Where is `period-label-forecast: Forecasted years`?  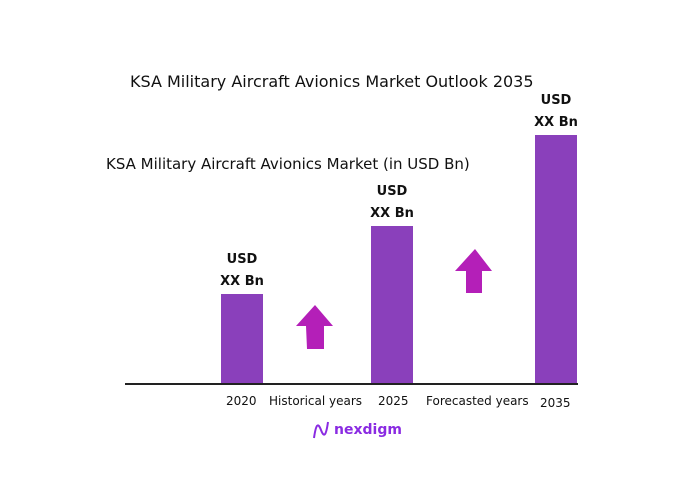
period-label-forecast: Forecasted years is located at coordinates (477, 401).